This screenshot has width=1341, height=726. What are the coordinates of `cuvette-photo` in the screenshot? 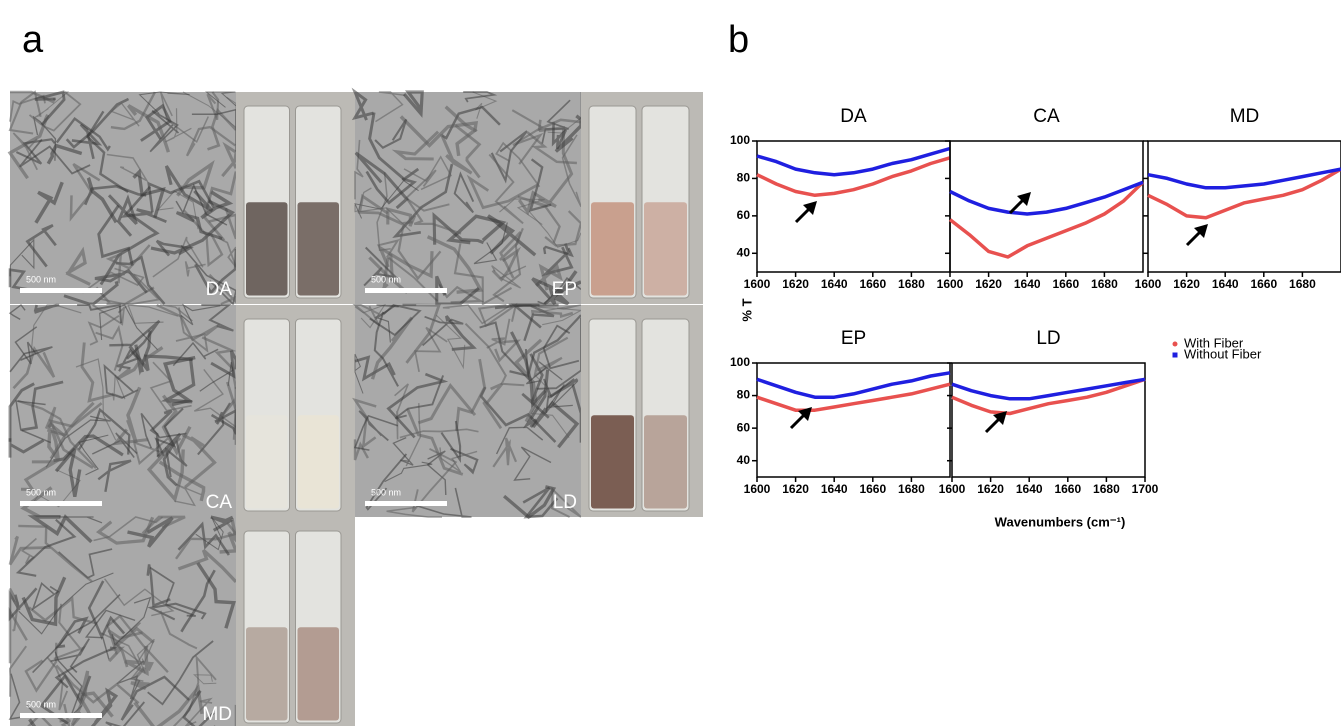 It's located at (642, 411).